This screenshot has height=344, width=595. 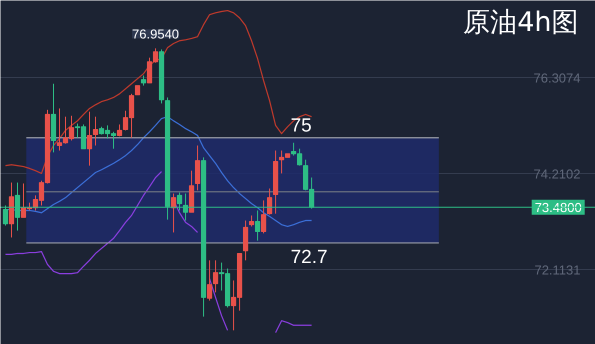 I want to click on ref-line-label: 72.7, so click(x=309, y=257).